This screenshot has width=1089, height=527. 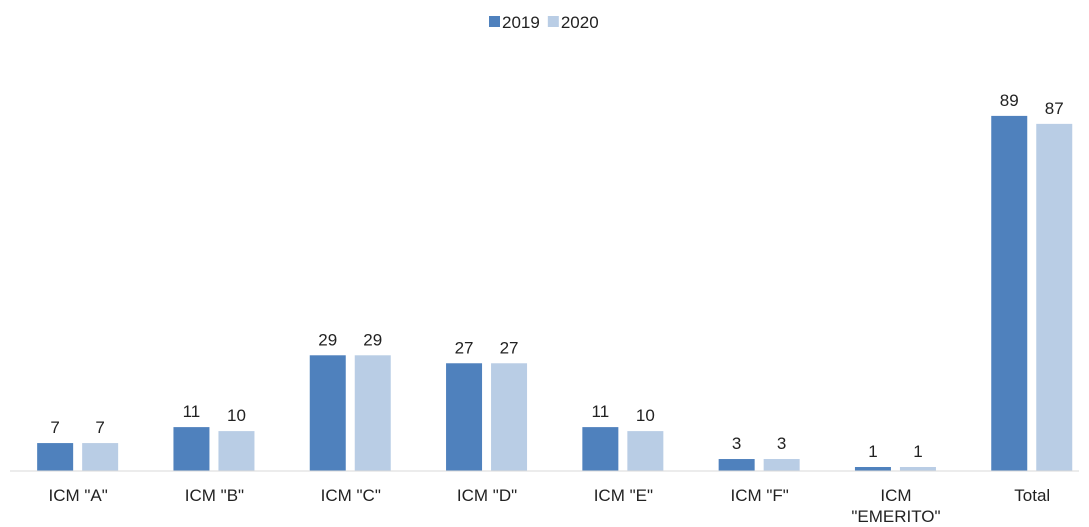 I want to click on data-label: 87, so click(x=1054, y=108).